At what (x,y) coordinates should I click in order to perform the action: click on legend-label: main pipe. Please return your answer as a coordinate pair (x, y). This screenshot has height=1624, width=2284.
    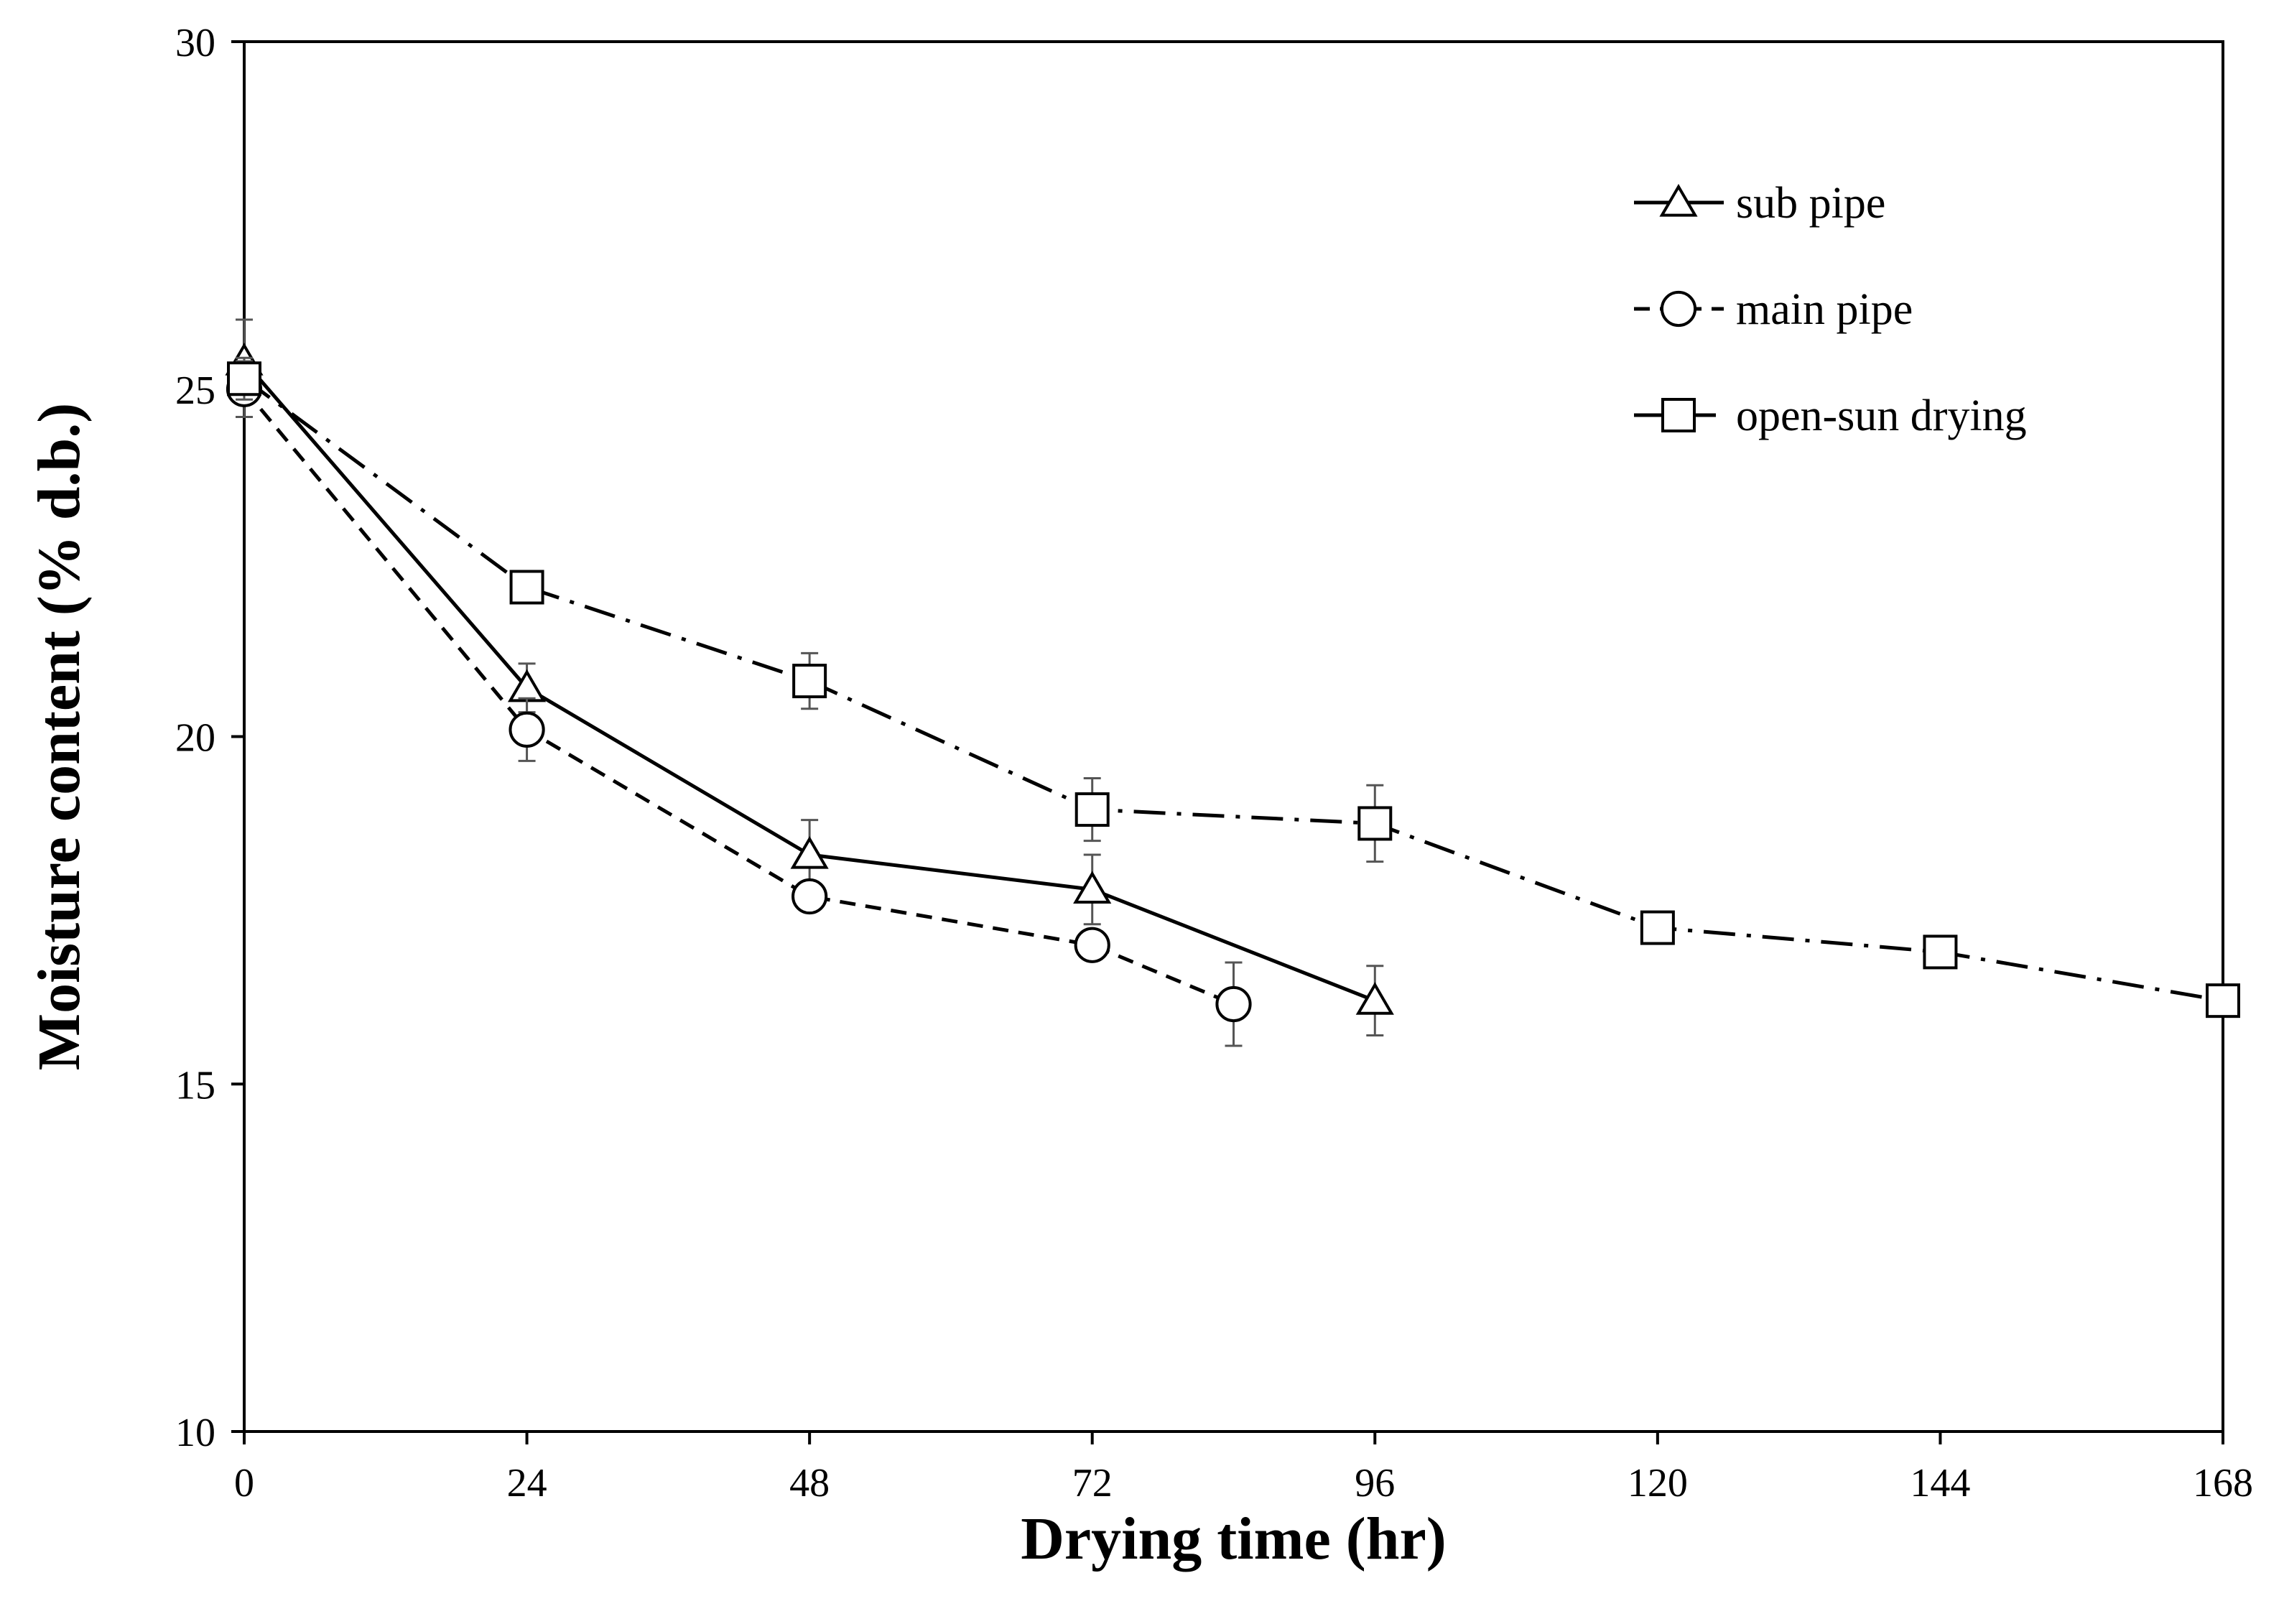
    Looking at the image, I should click on (1824, 309).